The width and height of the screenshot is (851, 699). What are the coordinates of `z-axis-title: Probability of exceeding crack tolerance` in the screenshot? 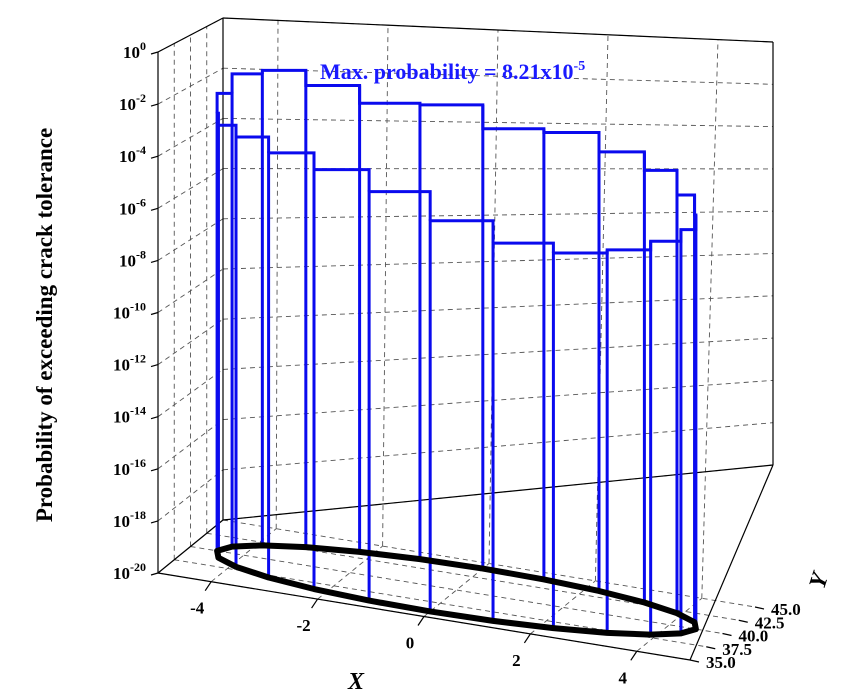 It's located at (44, 325).